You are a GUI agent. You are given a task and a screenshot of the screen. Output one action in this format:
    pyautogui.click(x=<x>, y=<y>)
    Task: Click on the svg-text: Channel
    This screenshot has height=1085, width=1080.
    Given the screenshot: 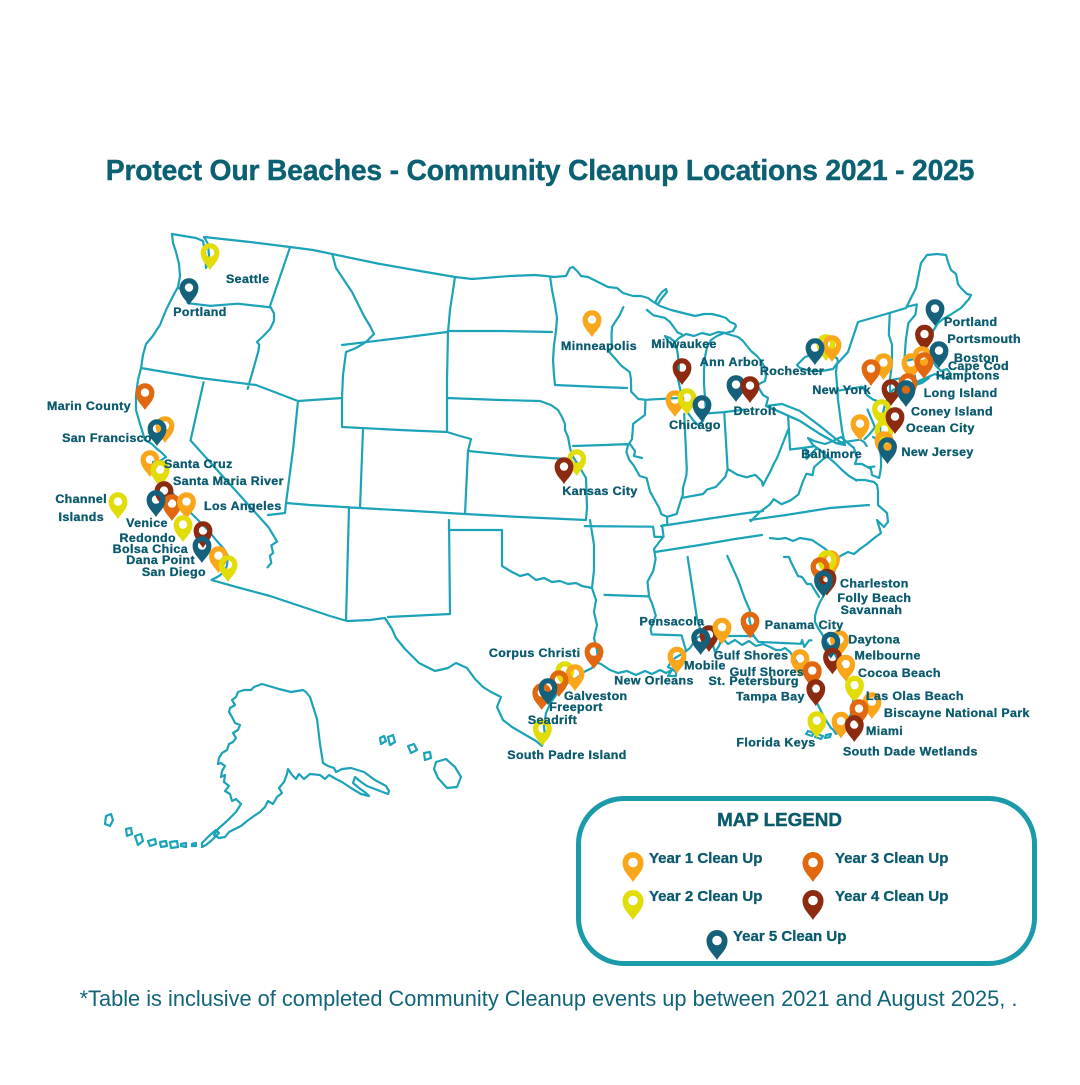 What is the action you would take?
    pyautogui.click(x=81, y=499)
    